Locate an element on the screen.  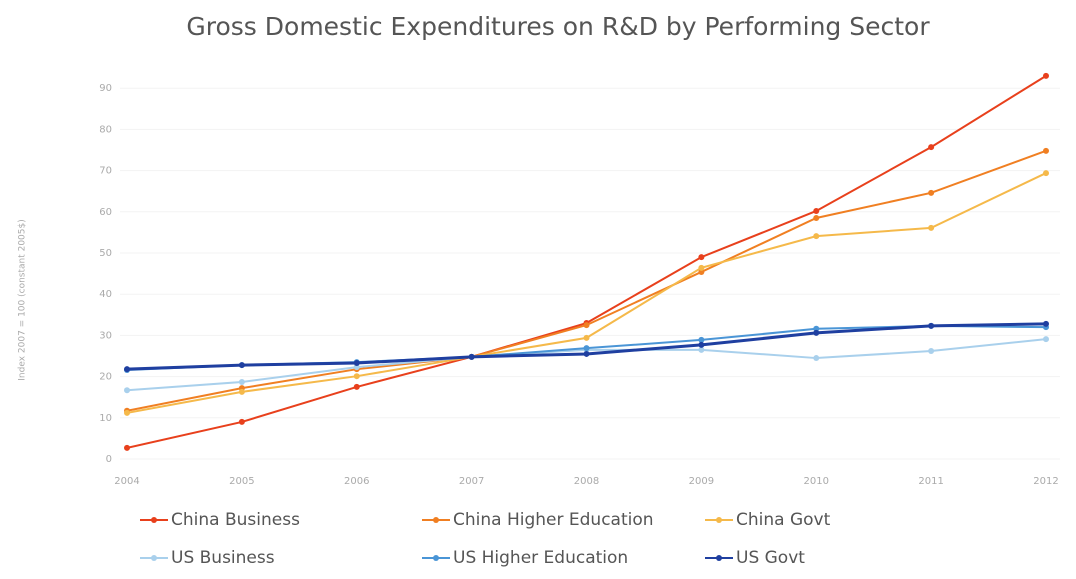
legend-label: China Govt is located at coordinates (783, 520).